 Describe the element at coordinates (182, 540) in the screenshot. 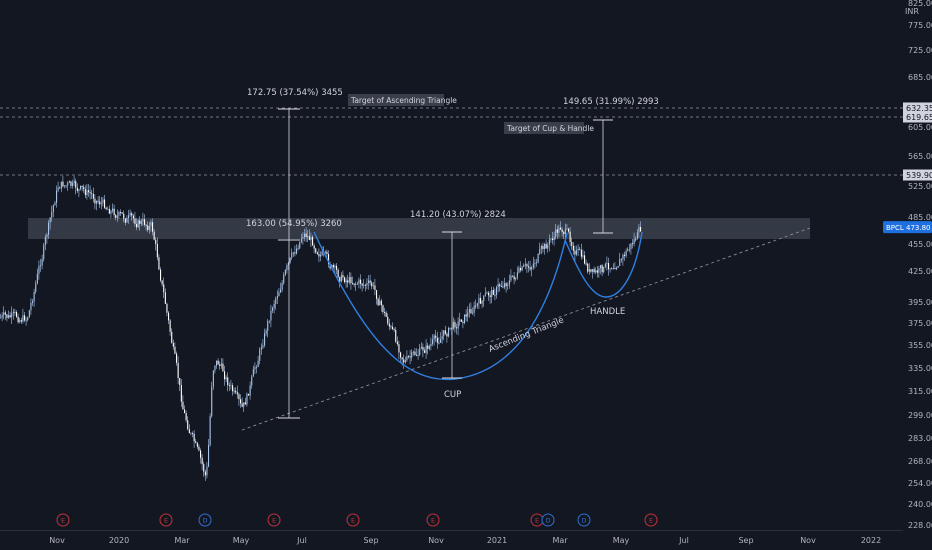

I see `x-tick-label: Mar` at that location.